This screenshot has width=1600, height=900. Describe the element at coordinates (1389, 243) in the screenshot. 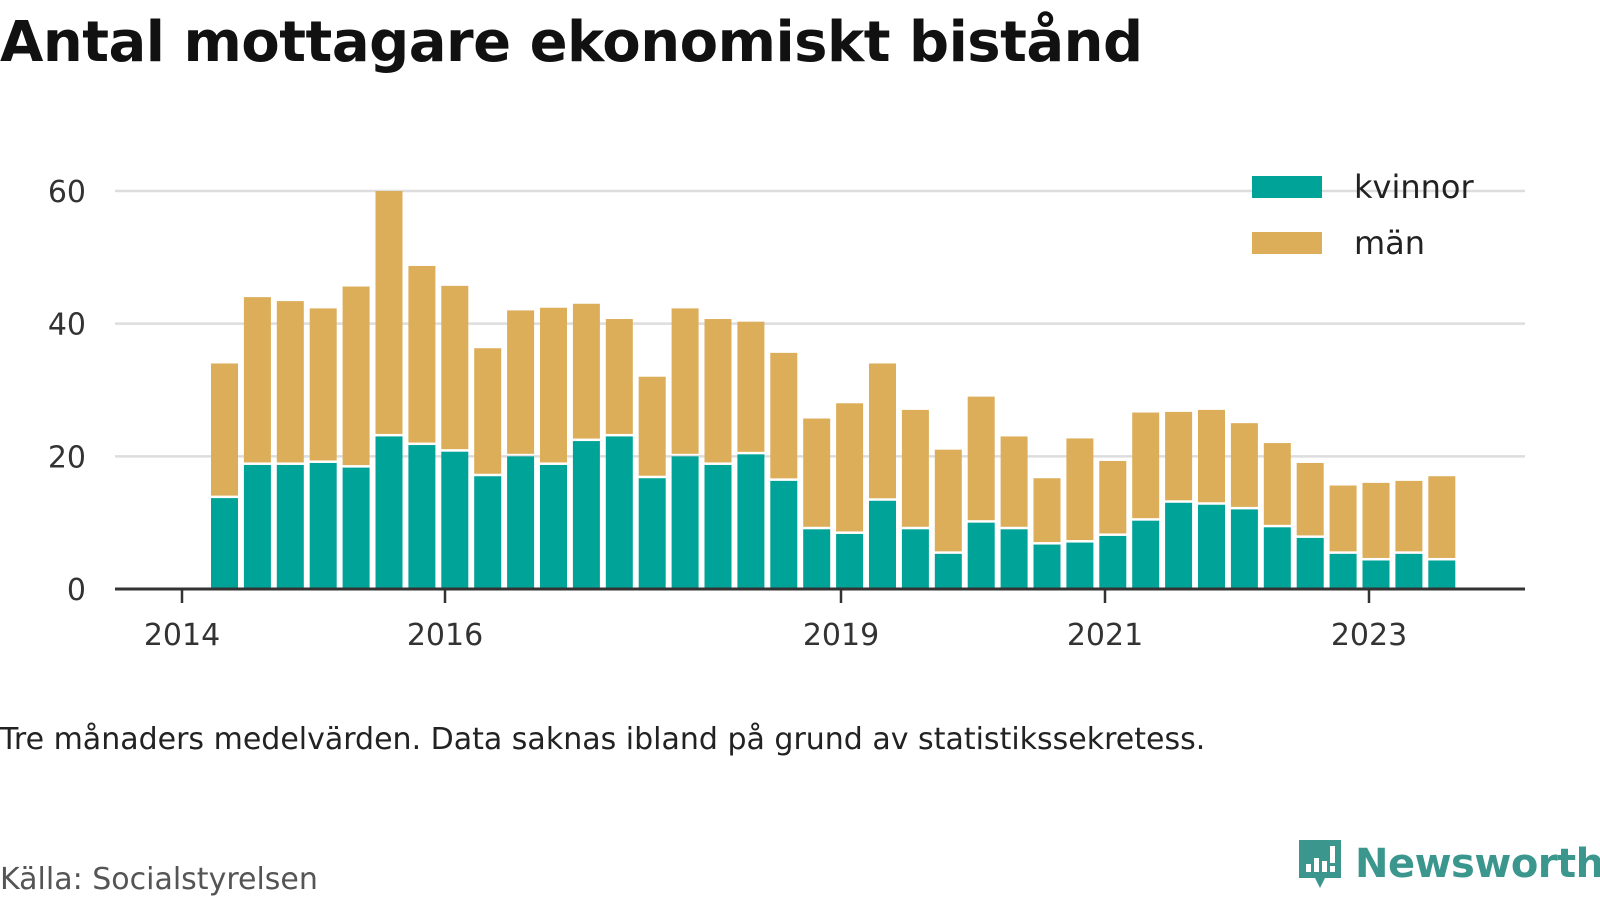

I see `legend-label-man: män` at that location.